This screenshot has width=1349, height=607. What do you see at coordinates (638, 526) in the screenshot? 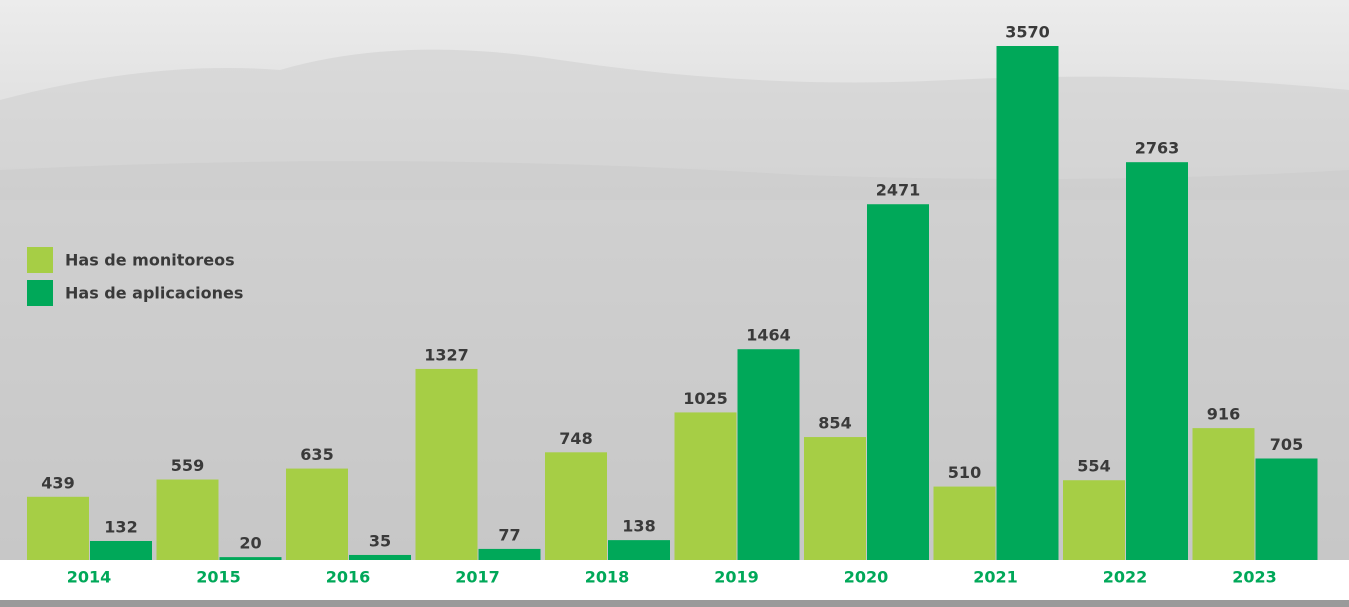
I see `value-label: 138` at bounding box center [638, 526].